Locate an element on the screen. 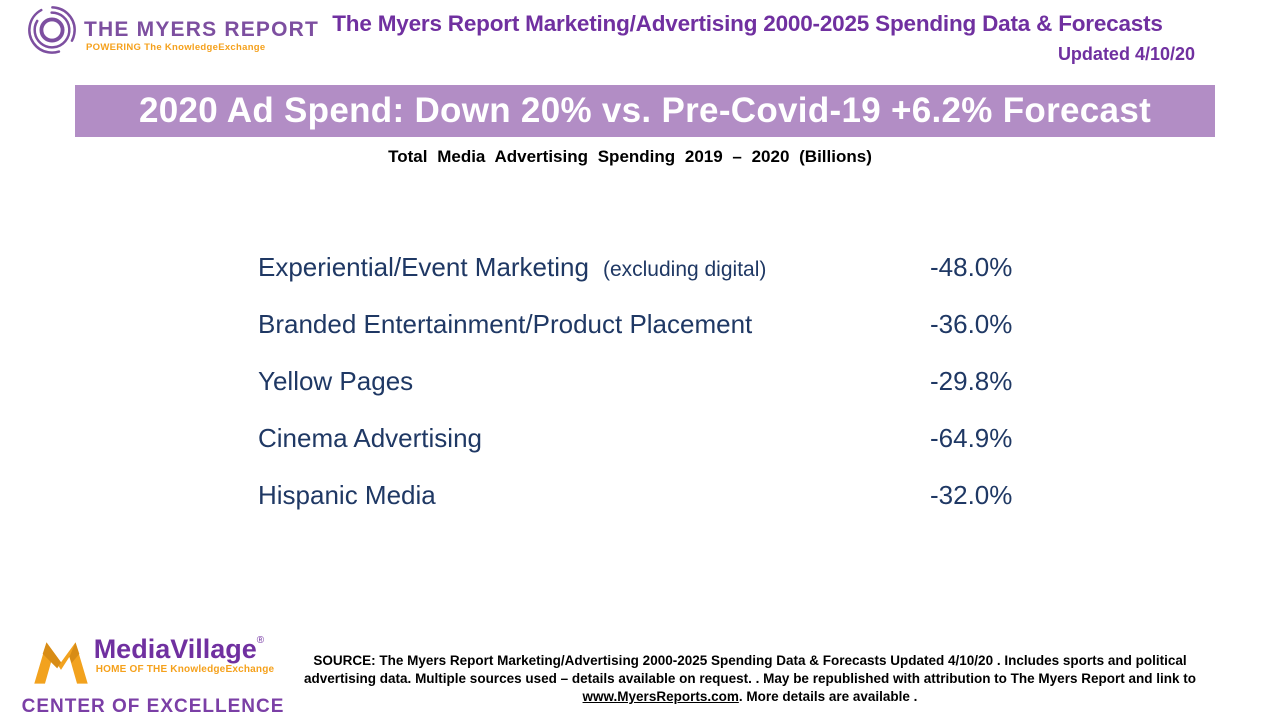  pct-change-value: -32.0% is located at coordinates (971, 495).